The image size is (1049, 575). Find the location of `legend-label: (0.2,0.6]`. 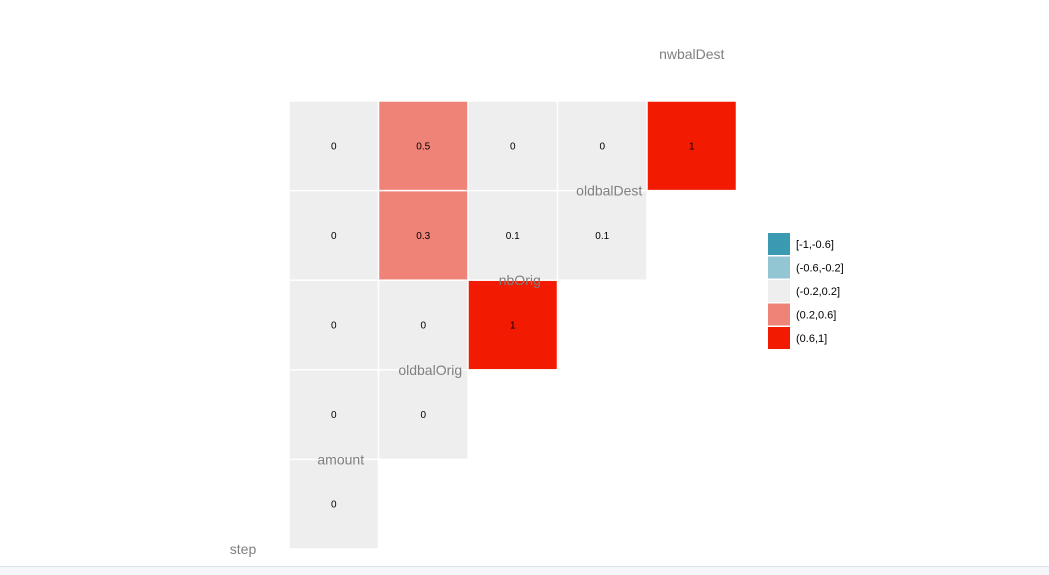

legend-label: (0.2,0.6] is located at coordinates (816, 316).